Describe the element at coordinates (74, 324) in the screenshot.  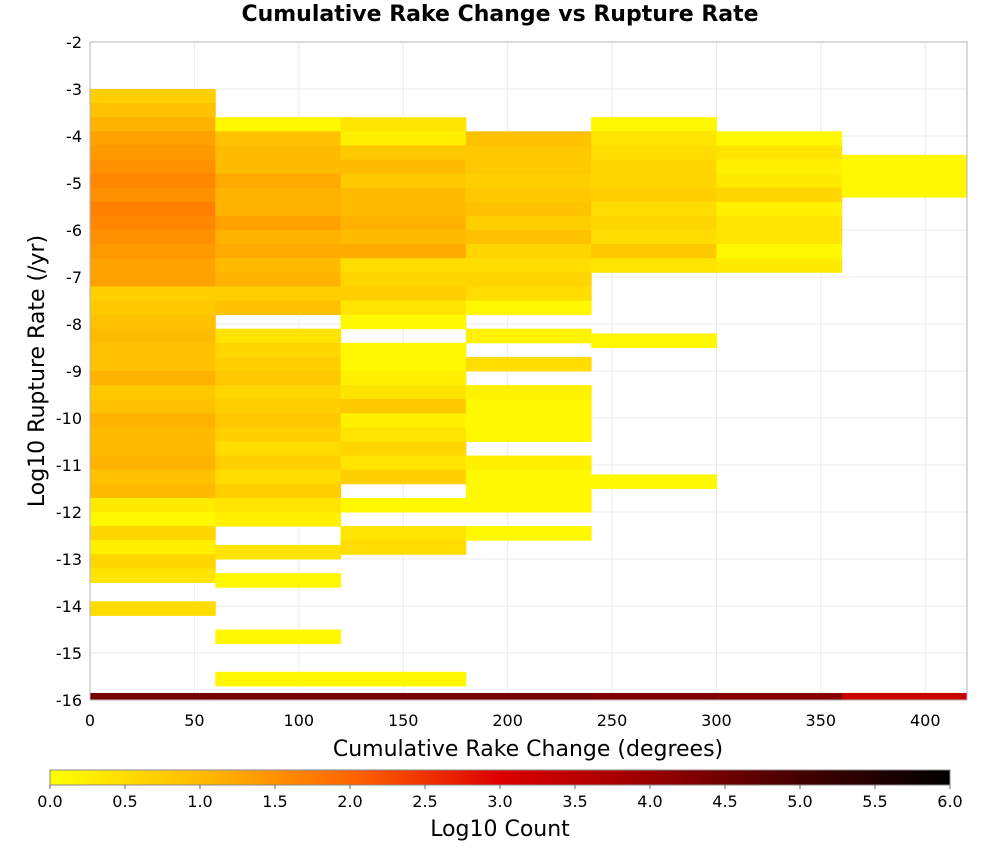
I see `y-tick-label: -8` at that location.